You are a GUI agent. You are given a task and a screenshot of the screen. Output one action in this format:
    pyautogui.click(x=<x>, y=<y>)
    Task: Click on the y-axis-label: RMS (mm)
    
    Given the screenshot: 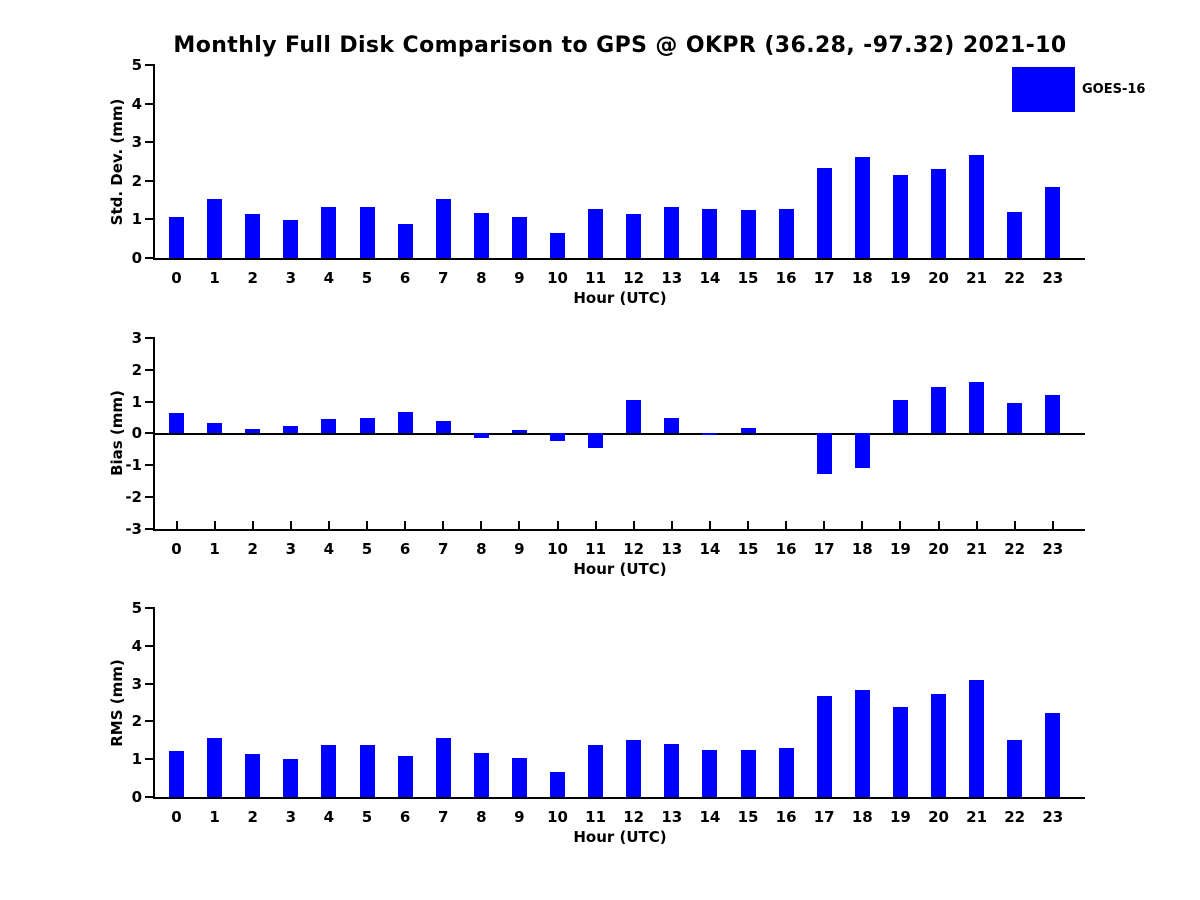 What is the action you would take?
    pyautogui.click(x=117, y=702)
    